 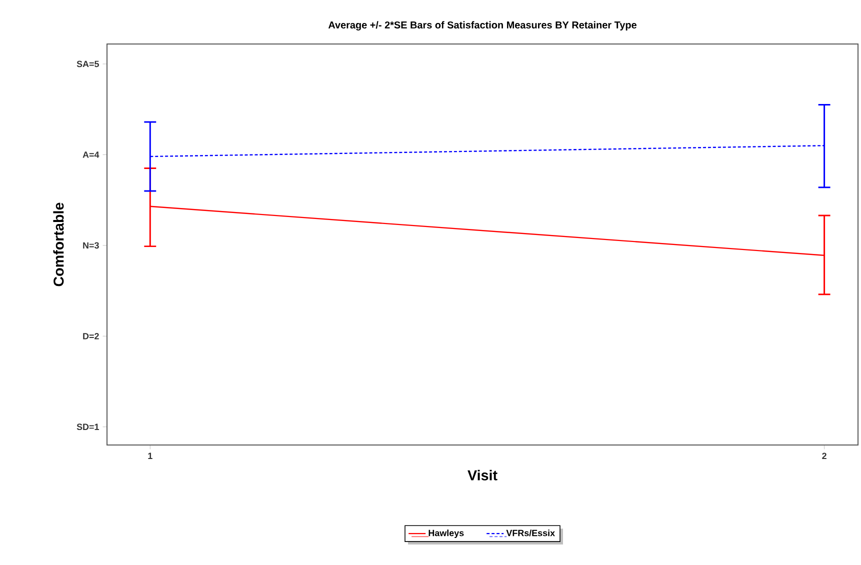 I want to click on legend-label: VFRs/Essix, so click(x=530, y=533).